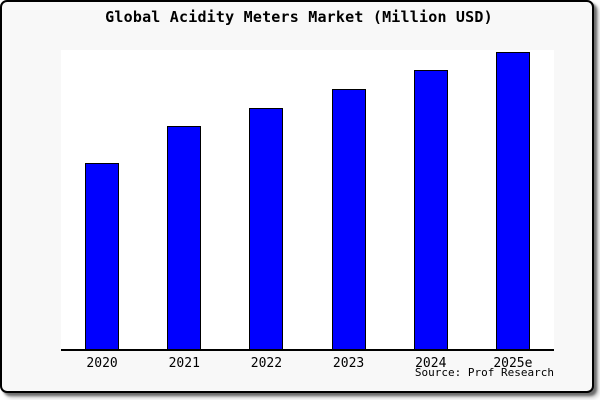  What do you see at coordinates (102, 256) in the screenshot?
I see `bar-2020` at bounding box center [102, 256].